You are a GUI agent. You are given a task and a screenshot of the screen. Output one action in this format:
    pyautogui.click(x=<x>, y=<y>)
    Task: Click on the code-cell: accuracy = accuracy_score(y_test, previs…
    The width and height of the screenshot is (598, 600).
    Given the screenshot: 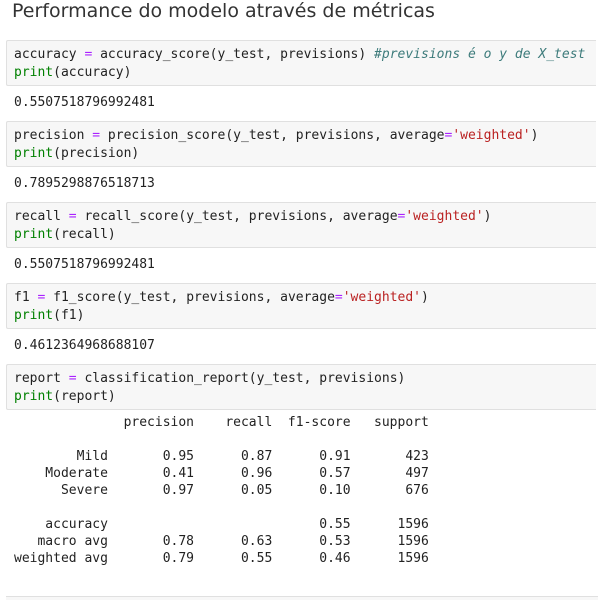 What is the action you would take?
    pyautogui.click(x=301, y=63)
    